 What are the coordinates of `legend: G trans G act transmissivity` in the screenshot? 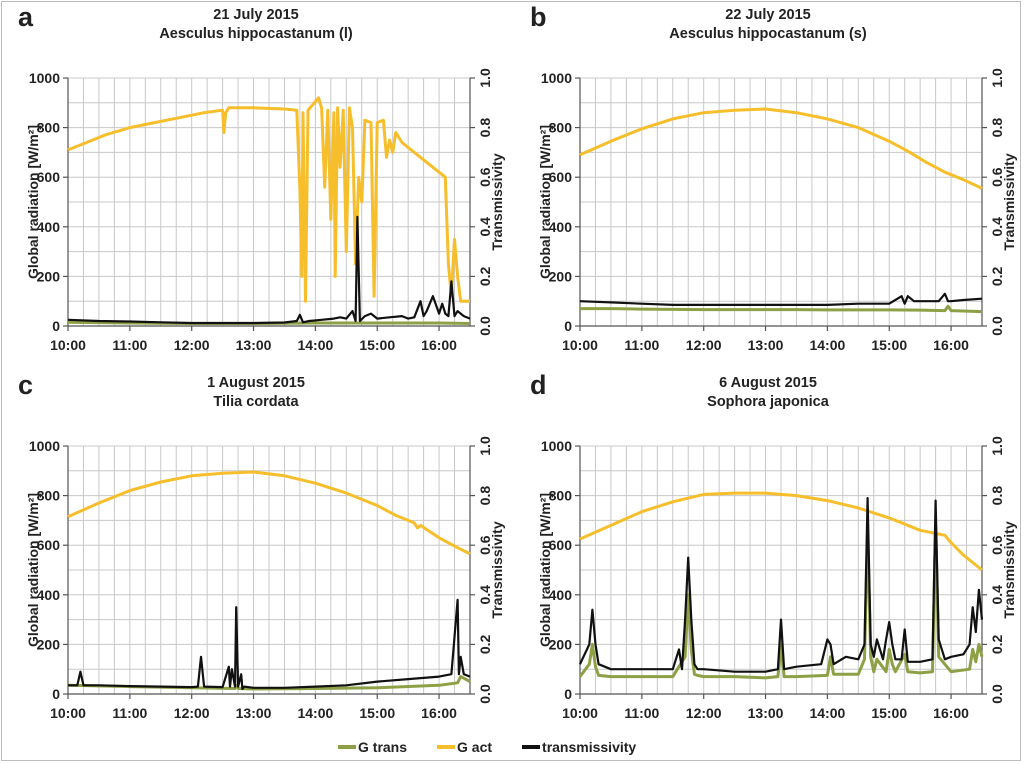 It's located at (487, 747).